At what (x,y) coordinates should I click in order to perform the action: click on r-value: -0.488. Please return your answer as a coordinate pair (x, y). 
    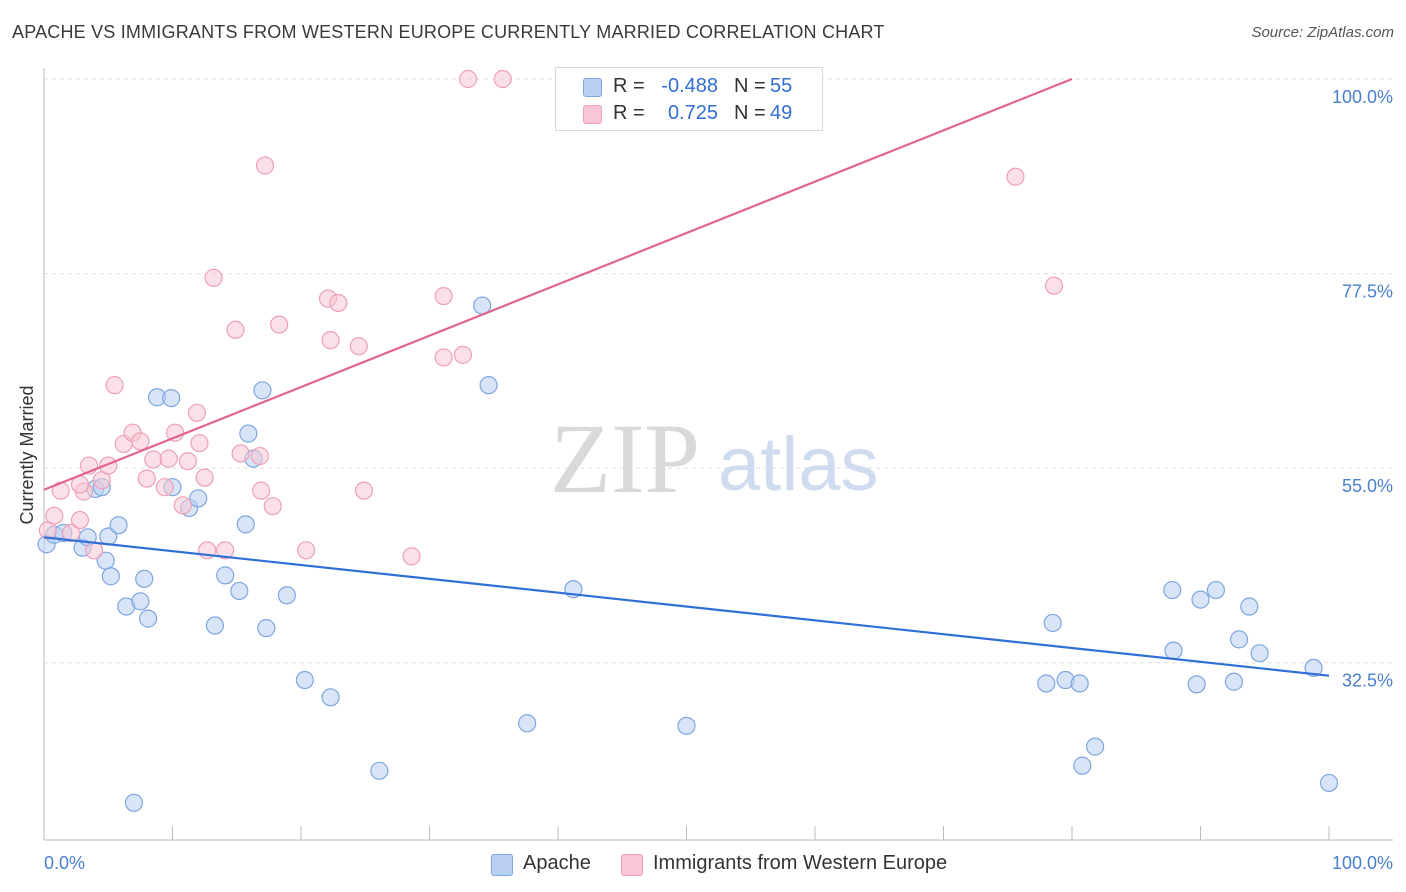
    Looking at the image, I should click on (689, 86).